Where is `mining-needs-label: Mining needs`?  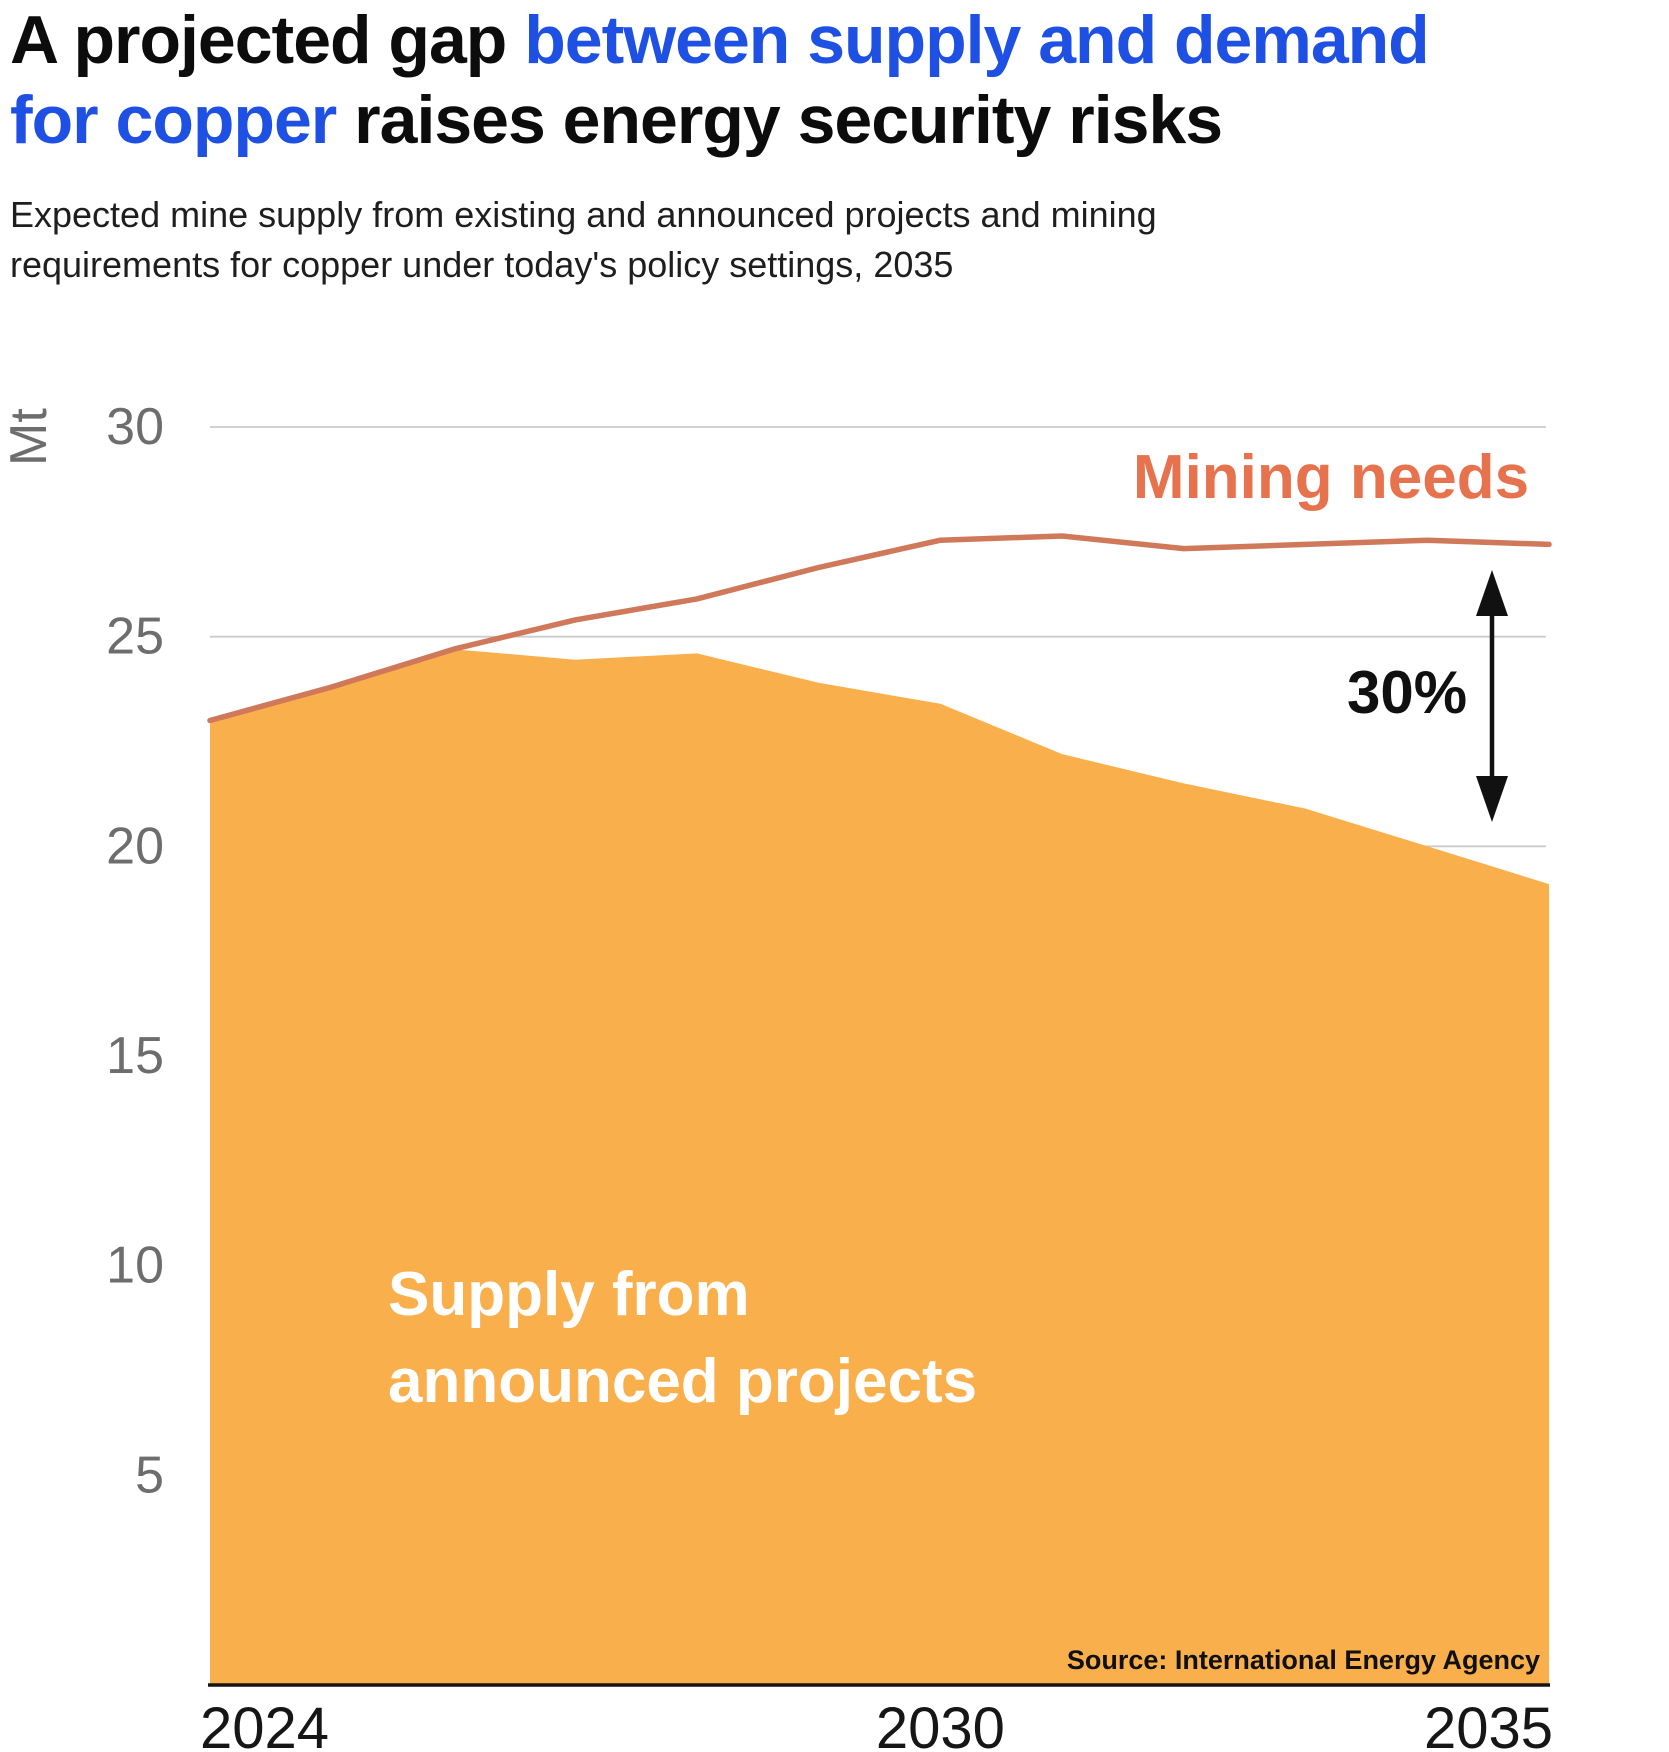
mining-needs-label: Mining needs is located at coordinates (1331, 477).